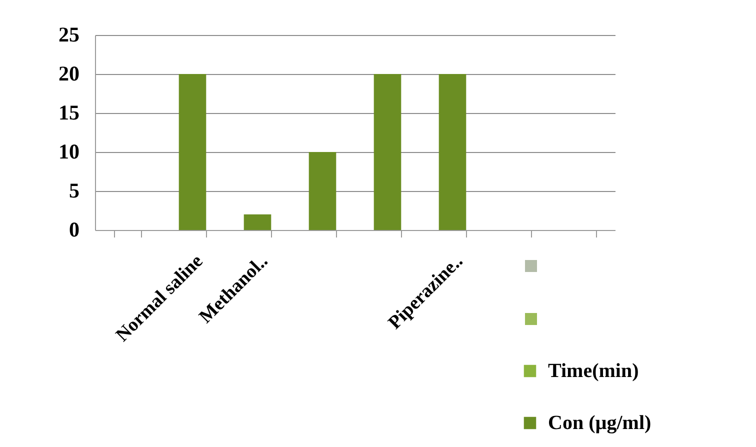  Describe the element at coordinates (69, 152) in the screenshot. I see `y-tick-label: 10` at that location.